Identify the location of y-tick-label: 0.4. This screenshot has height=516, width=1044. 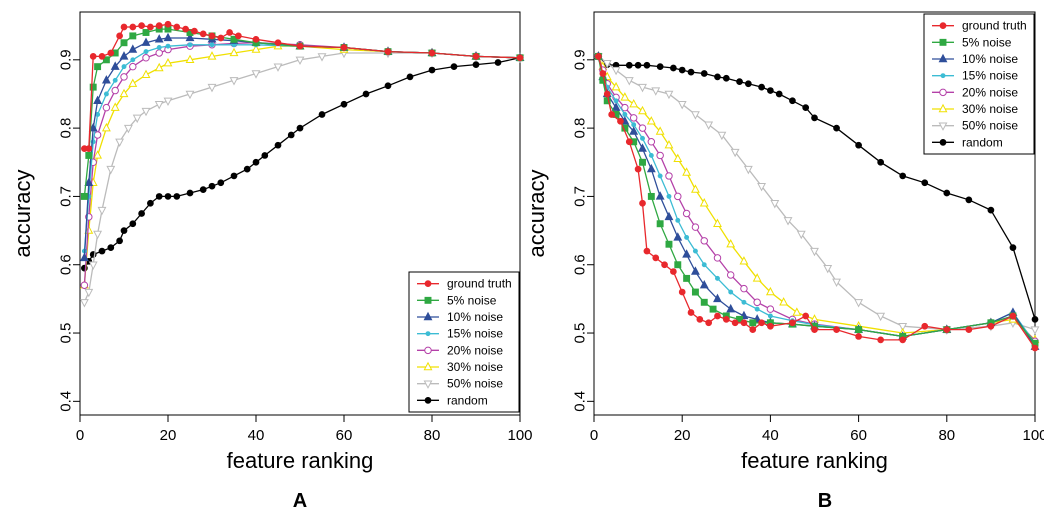
(580, 401).